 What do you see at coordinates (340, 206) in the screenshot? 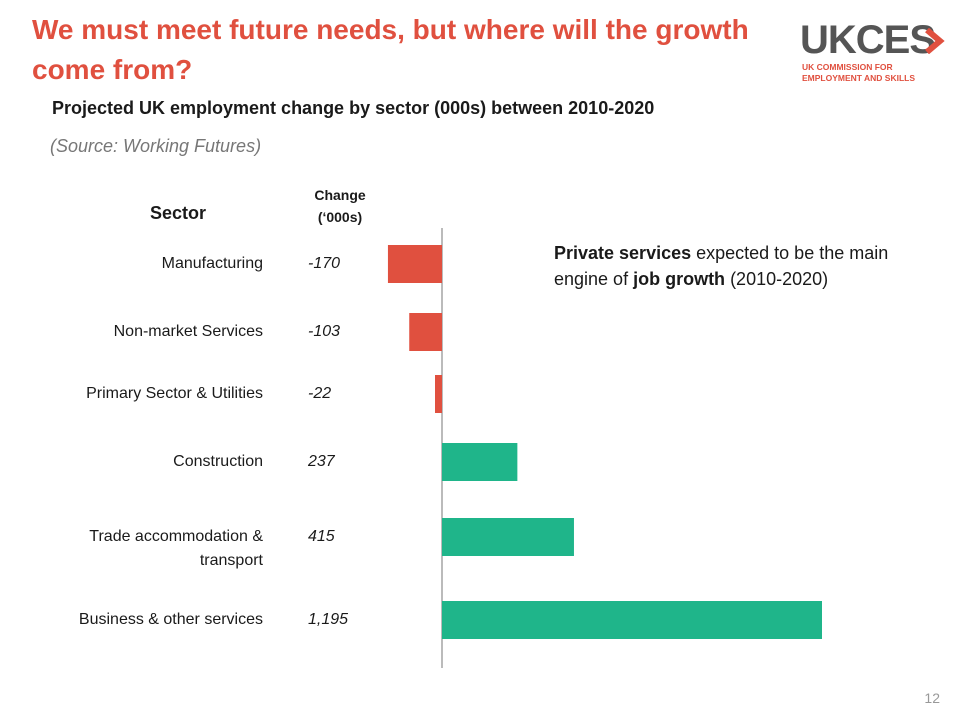
I see `change-column-header: Change (‘000s)` at bounding box center [340, 206].